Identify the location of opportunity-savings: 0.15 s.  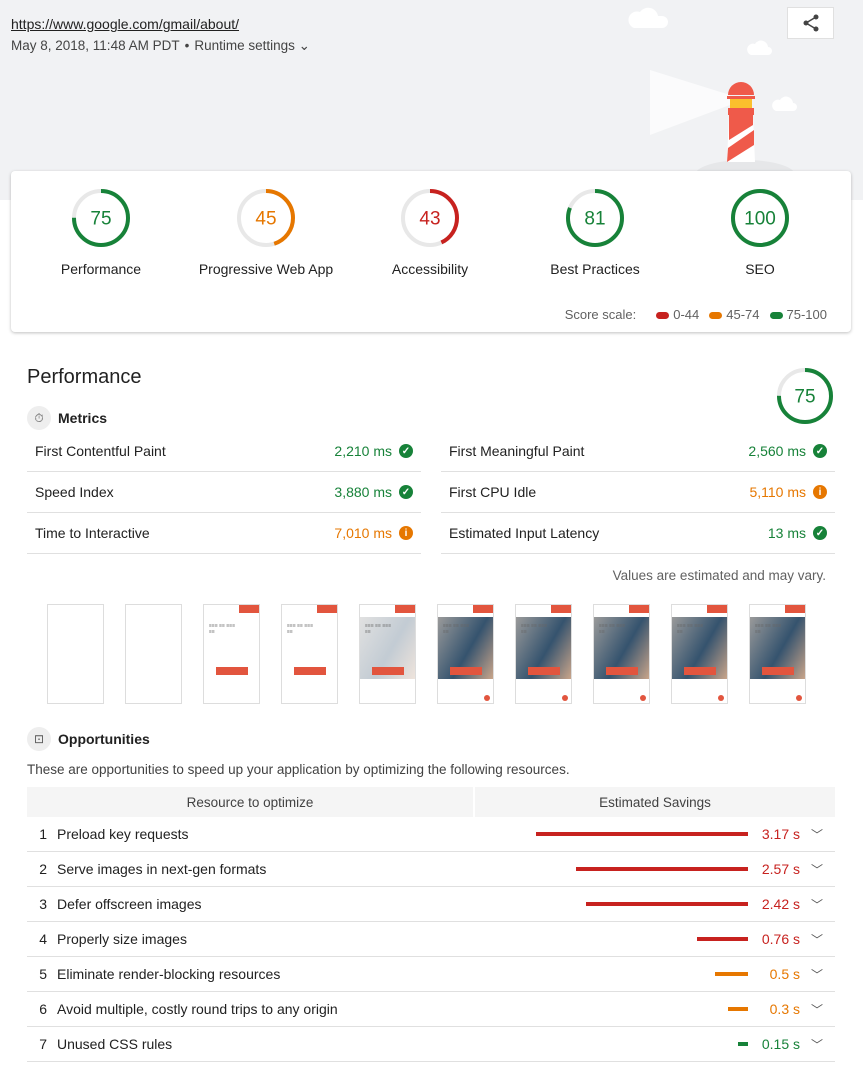
(780, 1044).